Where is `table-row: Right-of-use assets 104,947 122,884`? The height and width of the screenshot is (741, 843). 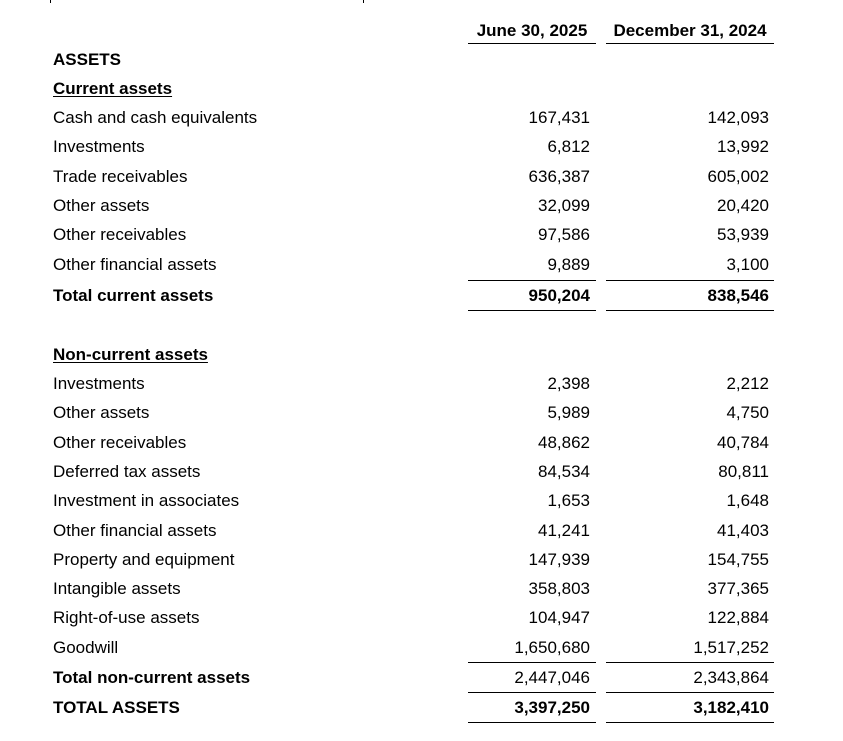 table-row: Right-of-use assets 104,947 122,884 is located at coordinates (421, 619).